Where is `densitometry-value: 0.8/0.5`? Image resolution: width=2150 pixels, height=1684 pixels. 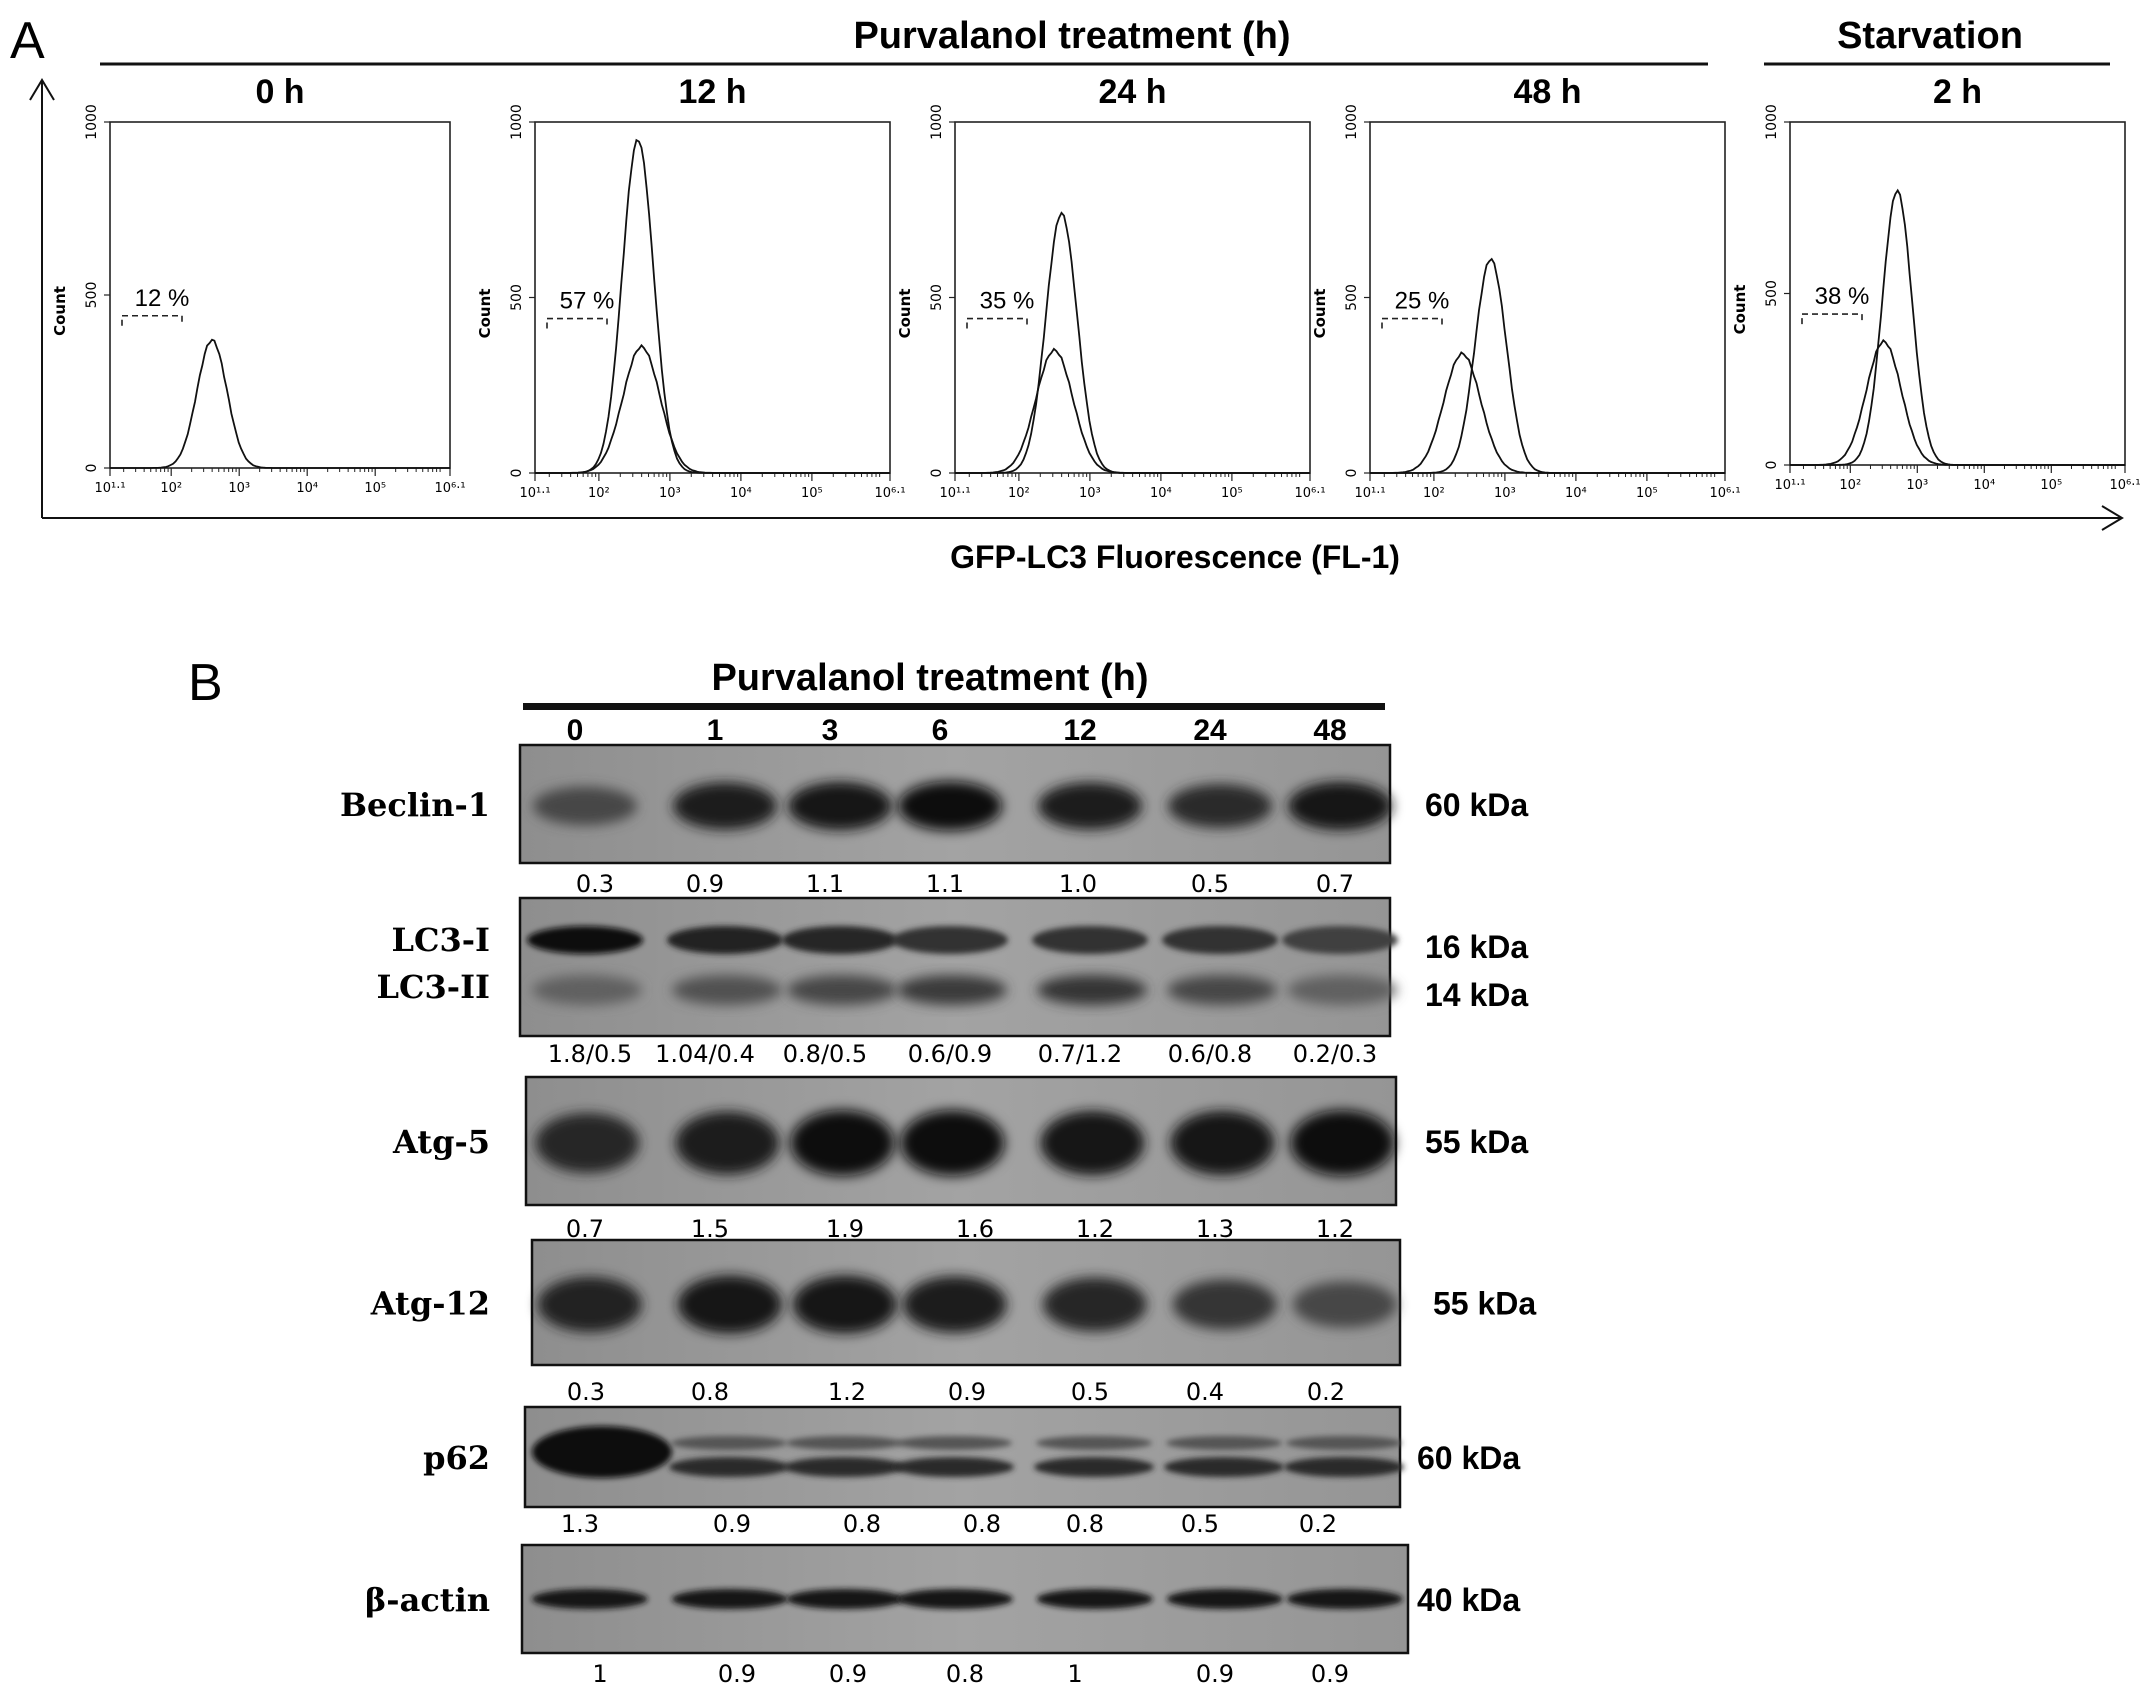
densitometry-value: 0.8/0.5 is located at coordinates (825, 1054).